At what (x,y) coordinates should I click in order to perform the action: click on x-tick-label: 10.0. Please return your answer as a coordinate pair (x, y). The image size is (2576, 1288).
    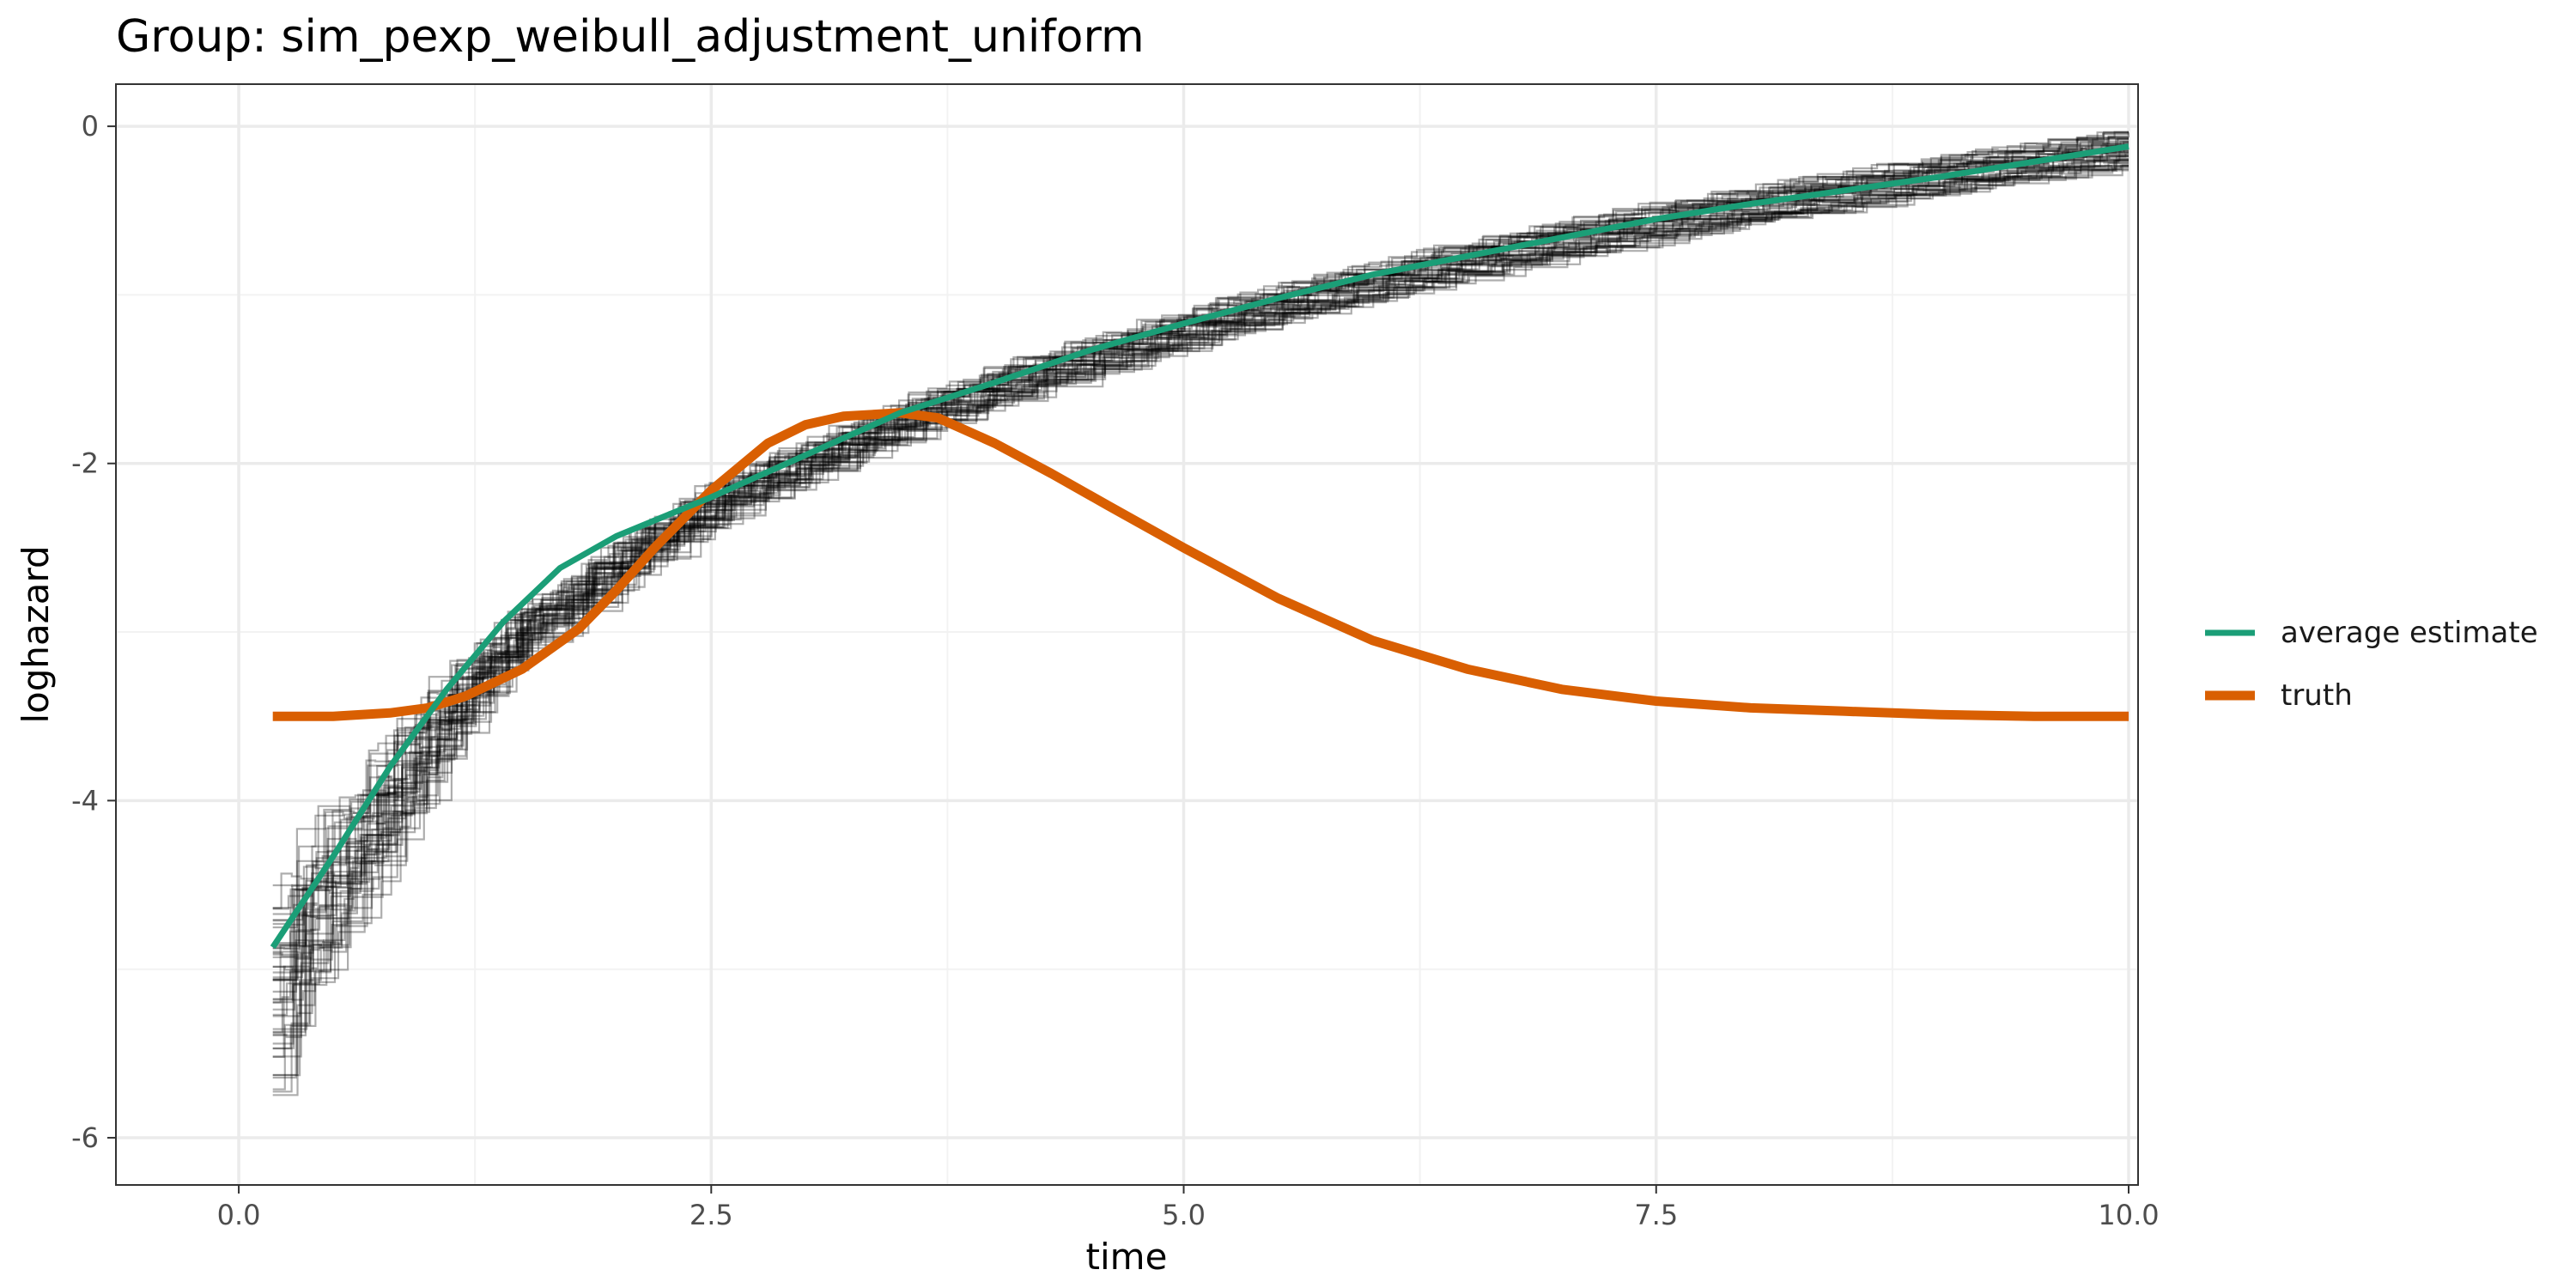
    Looking at the image, I should click on (2128, 1215).